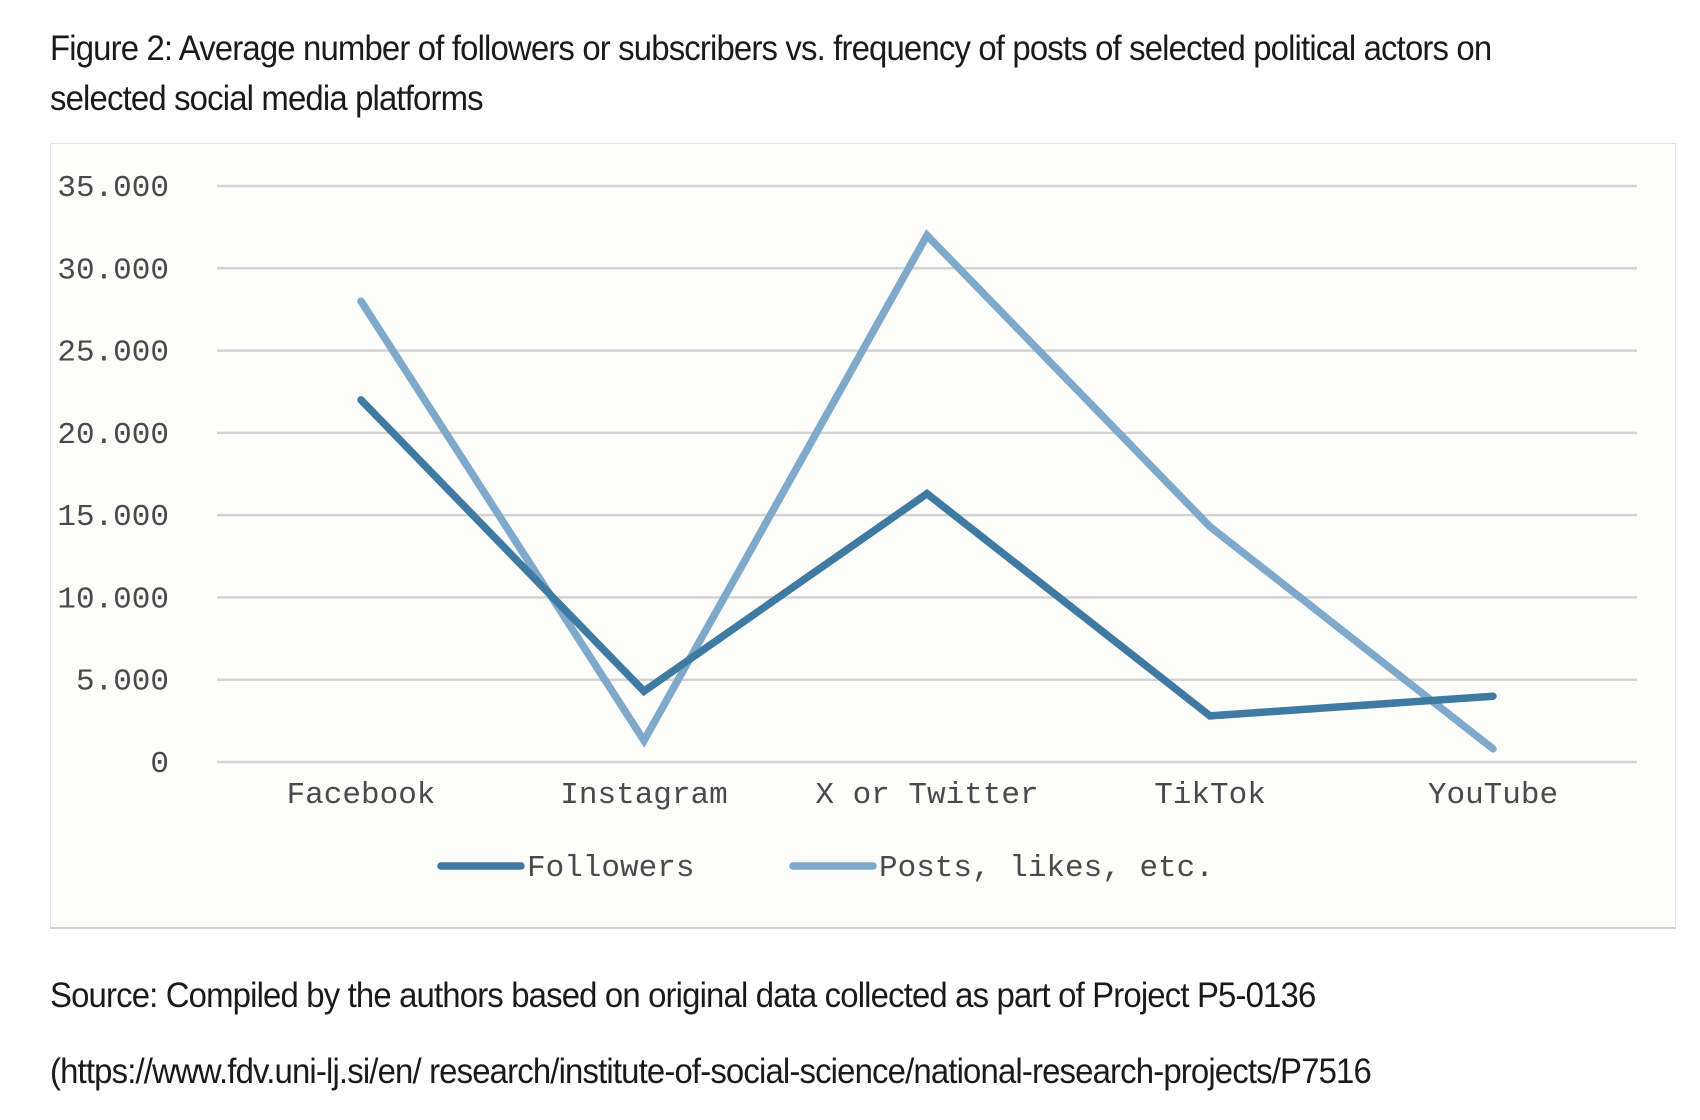 This screenshot has height=1120, width=1700. I want to click on y-tick-label: 35.000, so click(113, 188).